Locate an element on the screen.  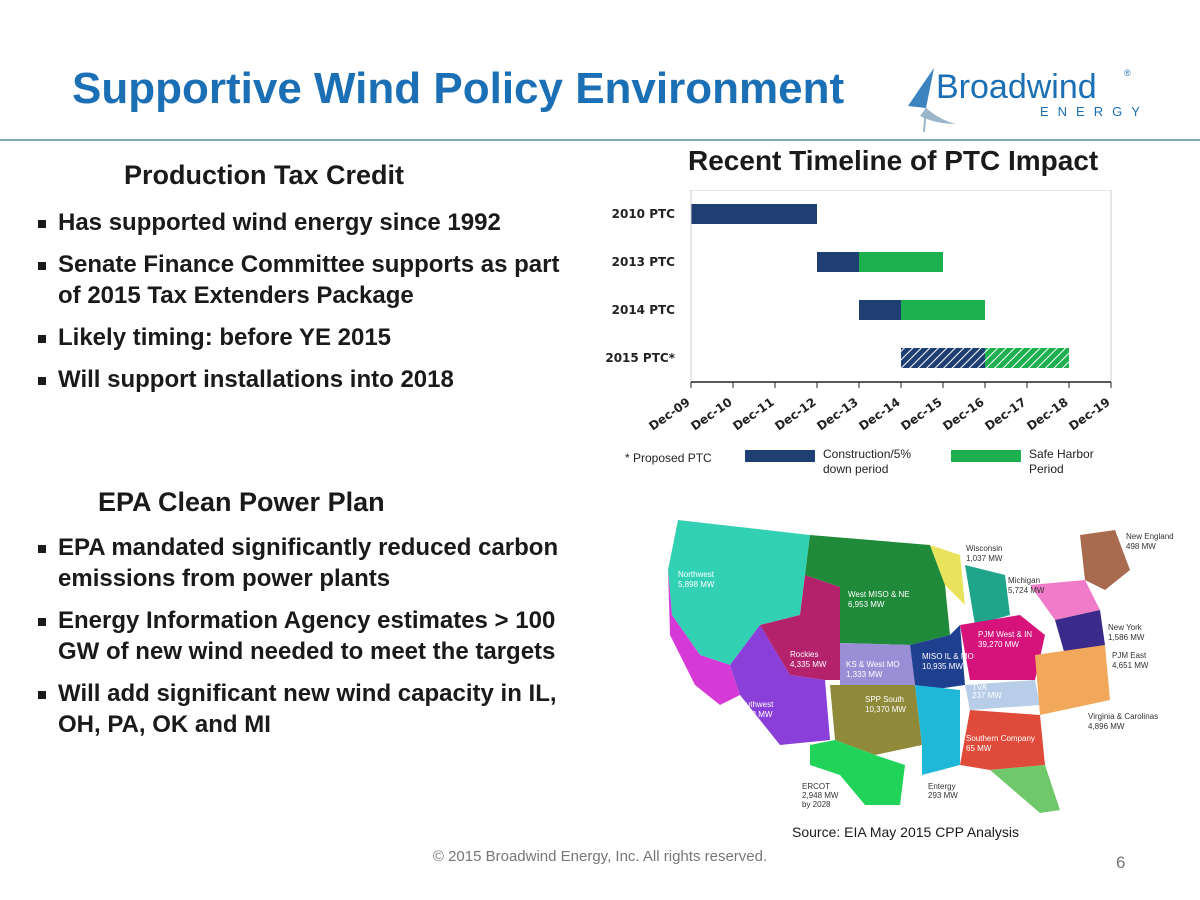
logo-registered-mark: ® is located at coordinates (1127, 73).